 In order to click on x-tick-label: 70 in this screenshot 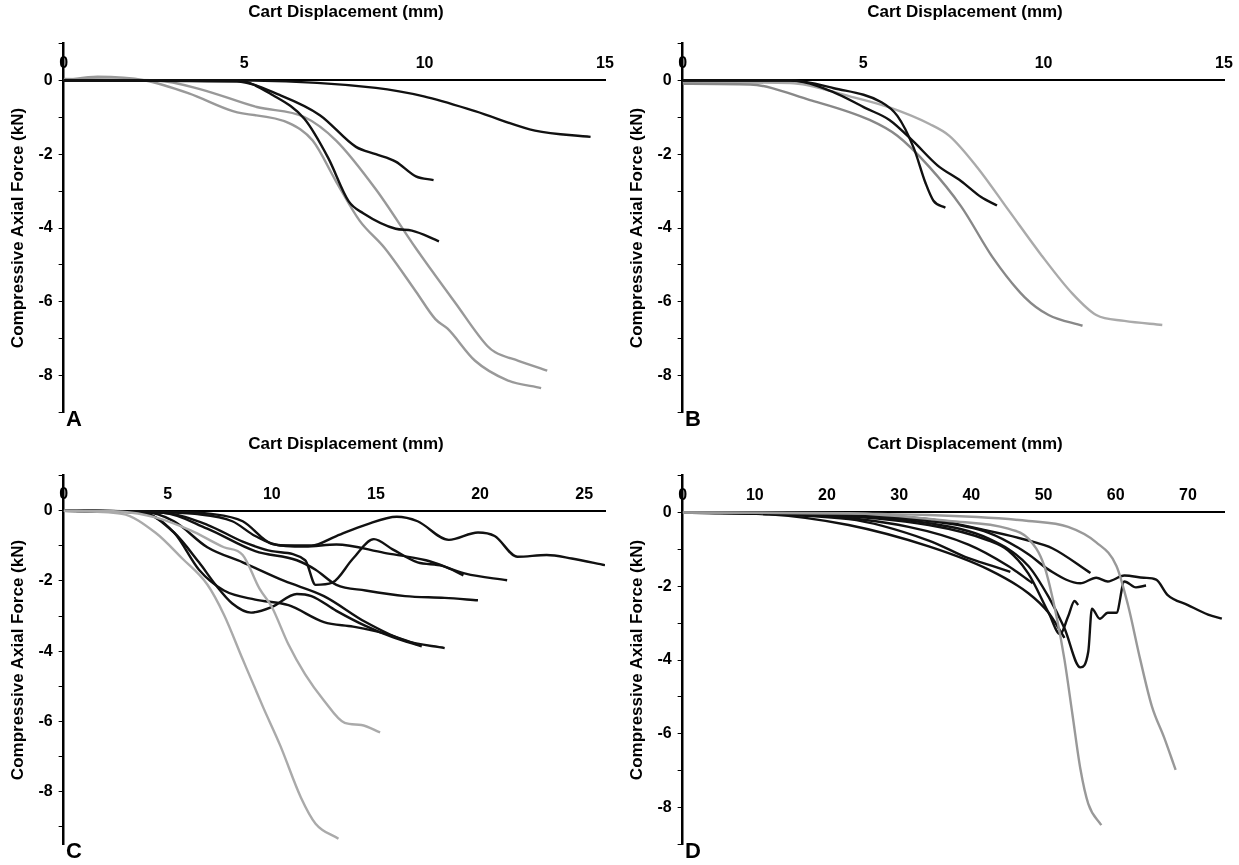, I will do `click(1188, 495)`.